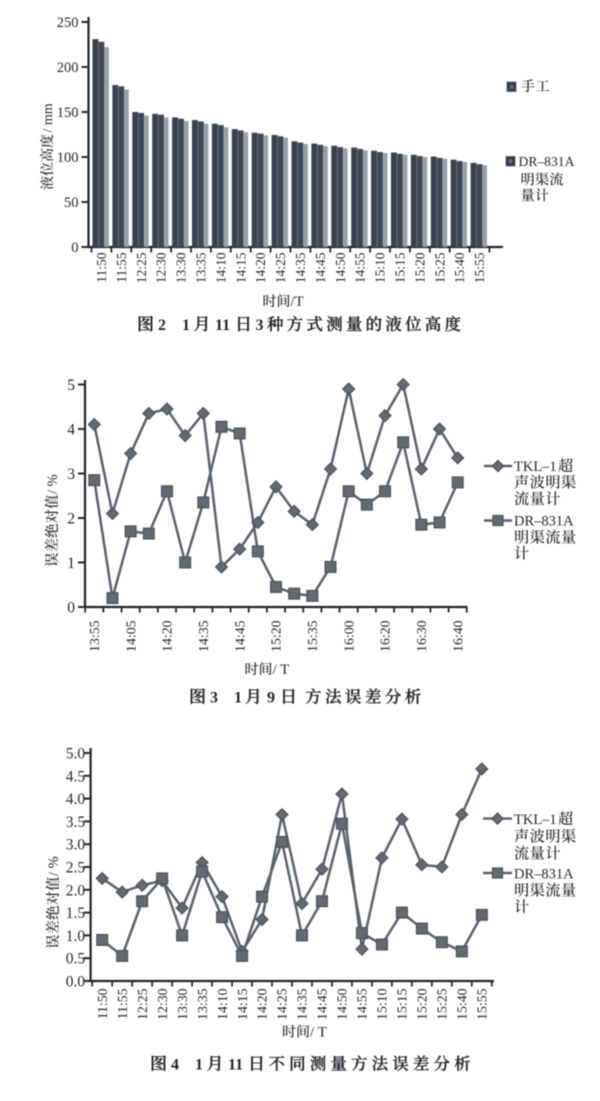 The image size is (600, 1101). What do you see at coordinates (76, 776) in the screenshot?
I see `svg-text: 4.5` at bounding box center [76, 776].